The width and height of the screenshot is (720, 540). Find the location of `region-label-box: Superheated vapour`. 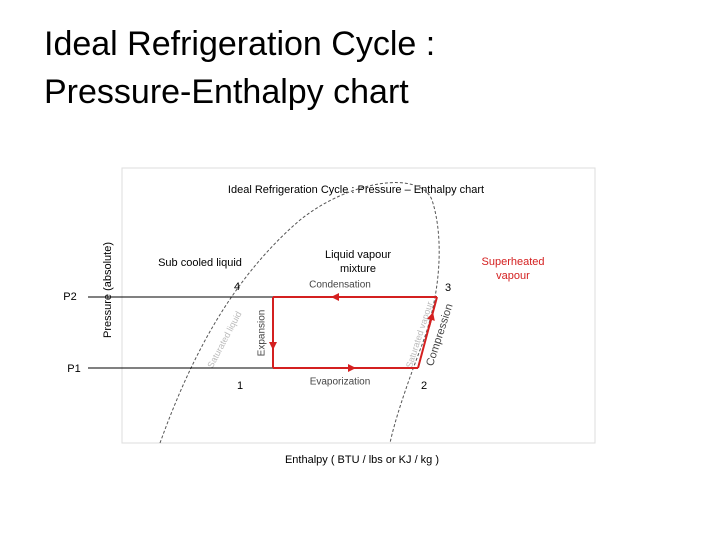

region-label-box: Superheated vapour is located at coordinates (513, 269).